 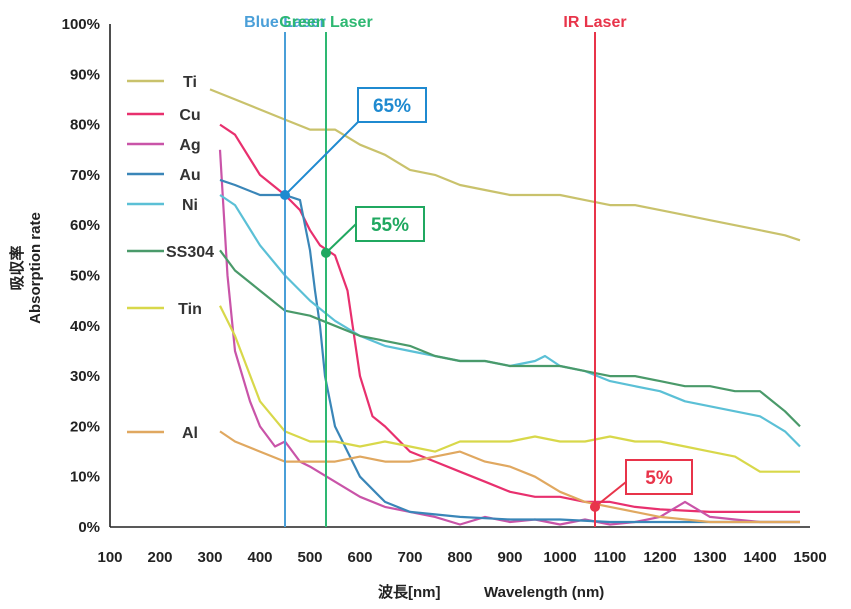 I want to click on y-tick-label: 60%, so click(x=85, y=225).